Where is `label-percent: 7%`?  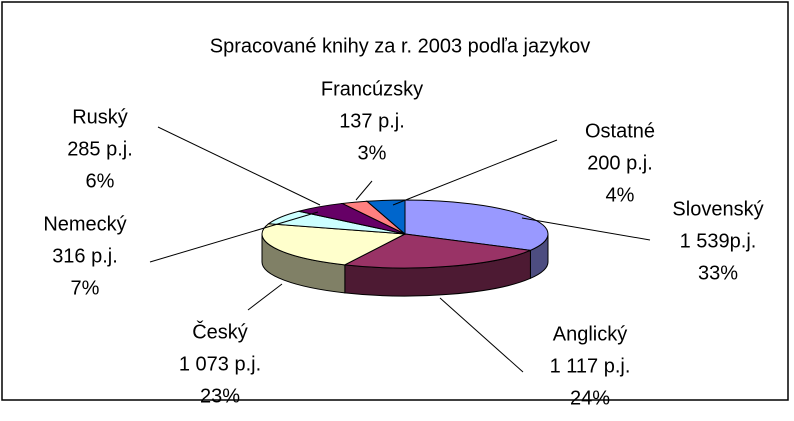
label-percent: 7% is located at coordinates (85, 288).